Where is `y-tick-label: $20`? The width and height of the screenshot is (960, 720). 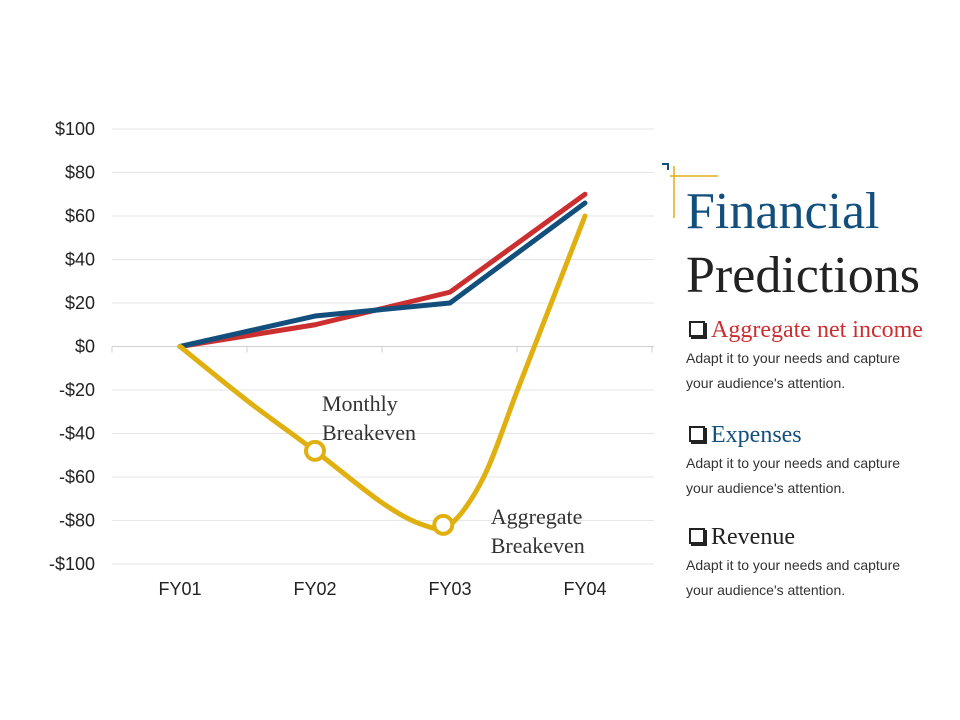
y-tick-label: $20 is located at coordinates (80, 303).